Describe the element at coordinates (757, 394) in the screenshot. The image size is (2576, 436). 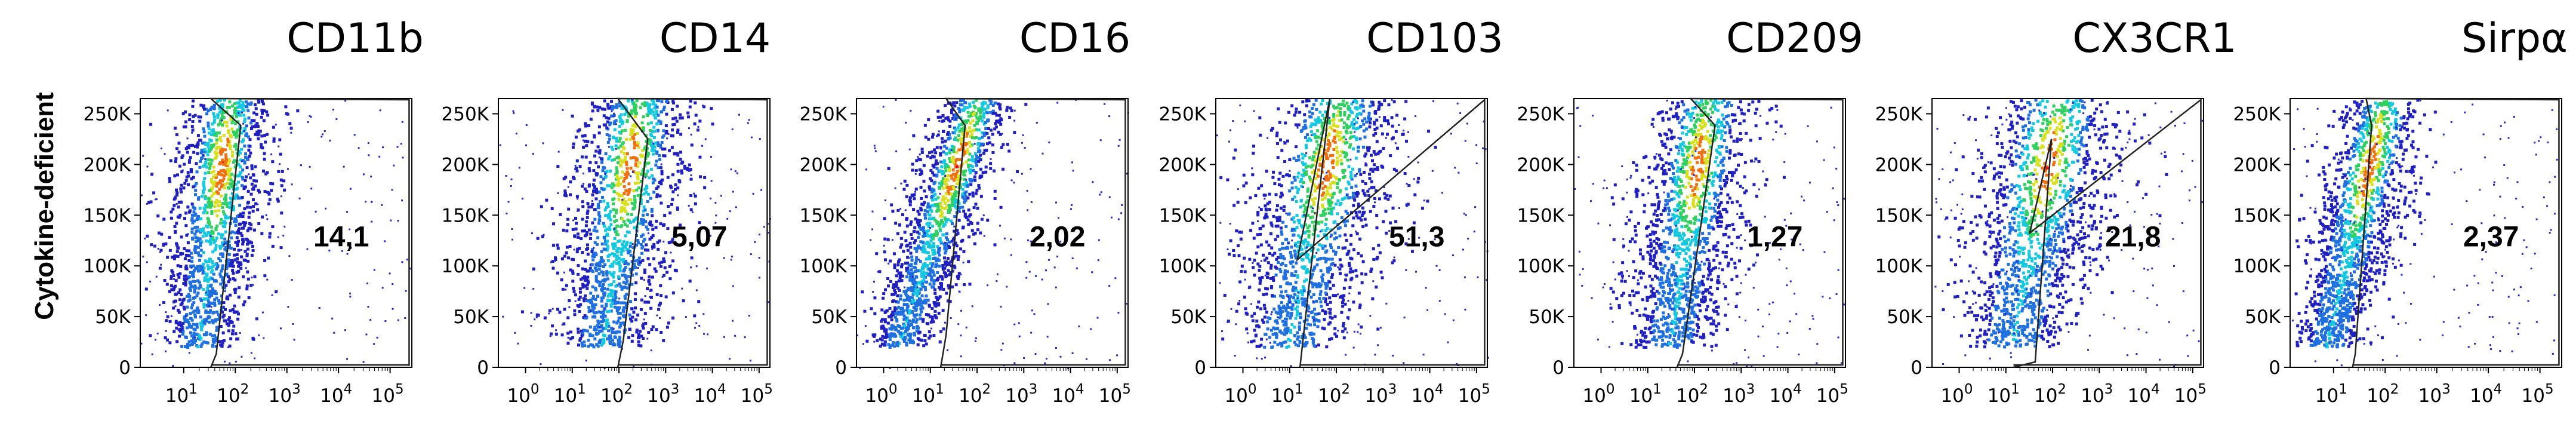
I see `x-tick-label: 105` at that location.